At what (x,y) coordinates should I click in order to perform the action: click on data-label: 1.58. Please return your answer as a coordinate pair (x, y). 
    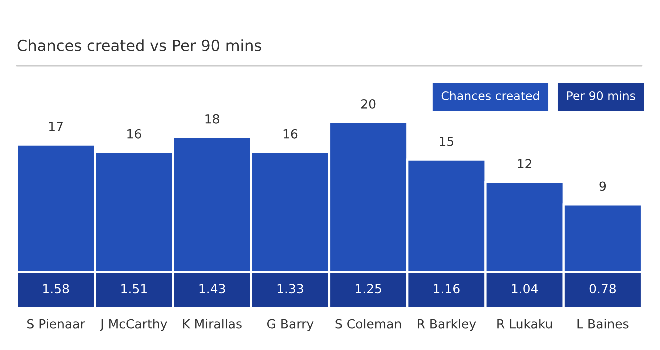
    Looking at the image, I should click on (57, 289).